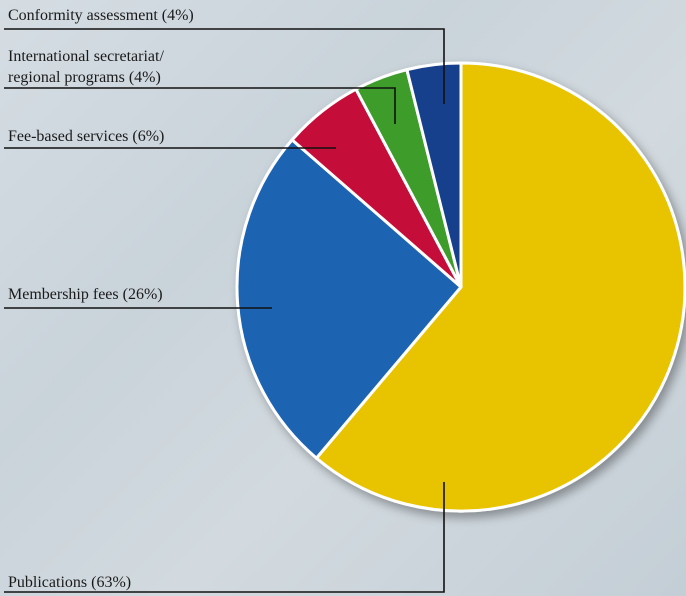 The width and height of the screenshot is (686, 596). What do you see at coordinates (224, 66) in the screenshot?
I see `leader-line-conformity-assessment` at bounding box center [224, 66].